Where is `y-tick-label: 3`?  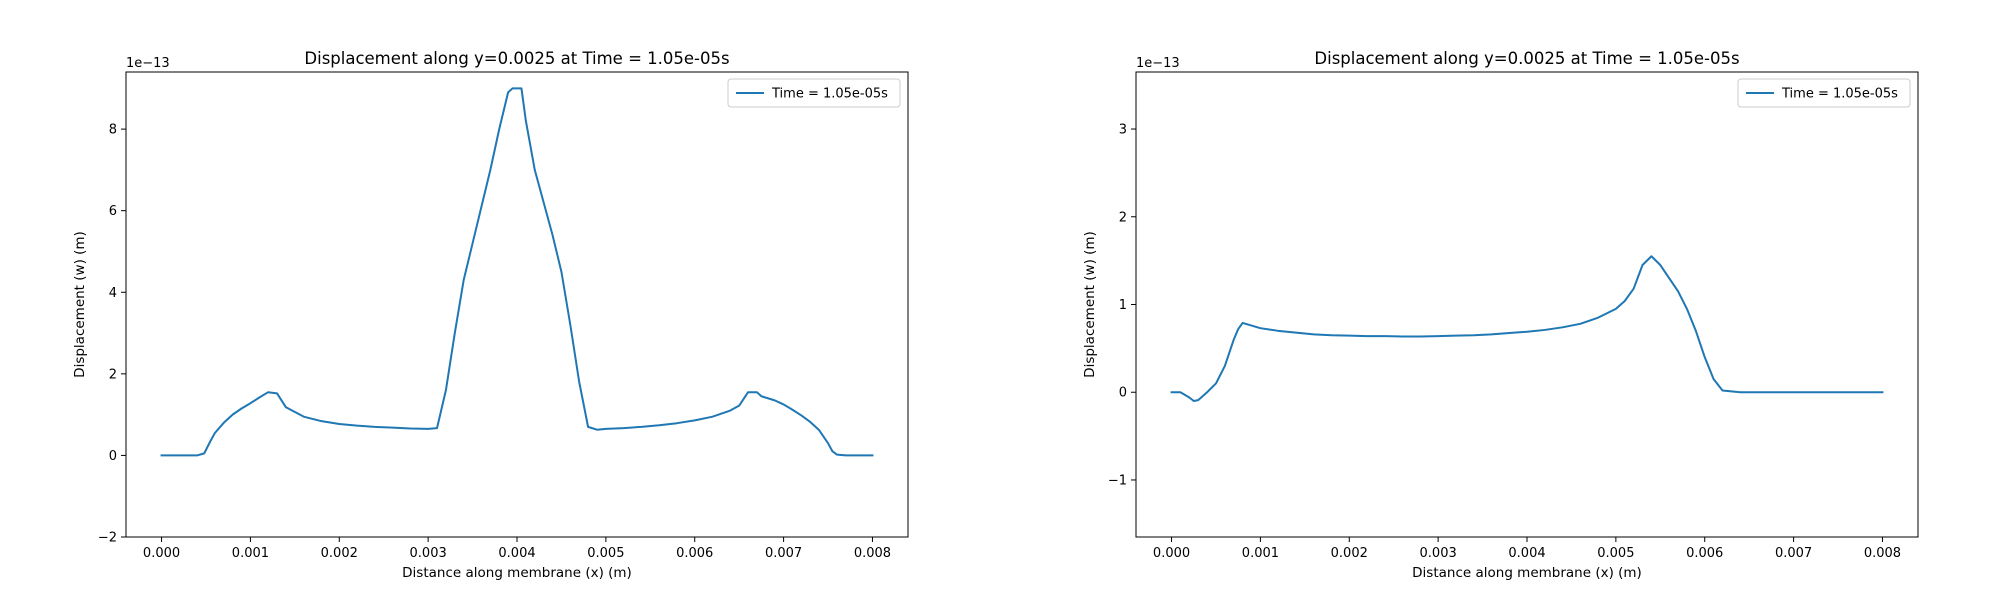 y-tick-label: 3 is located at coordinates (1123, 130).